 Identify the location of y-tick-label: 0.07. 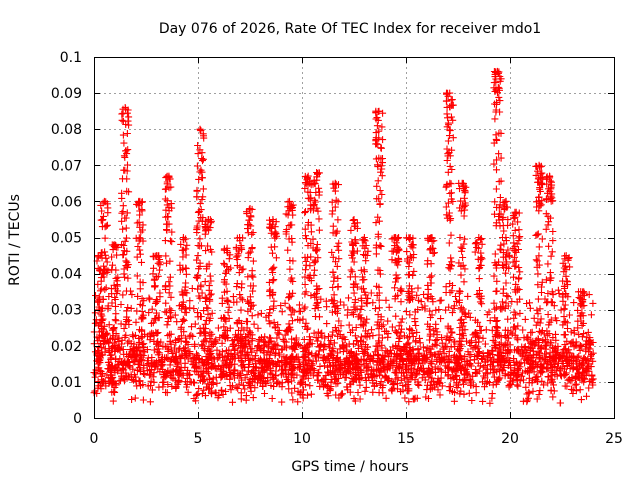
(66, 166).